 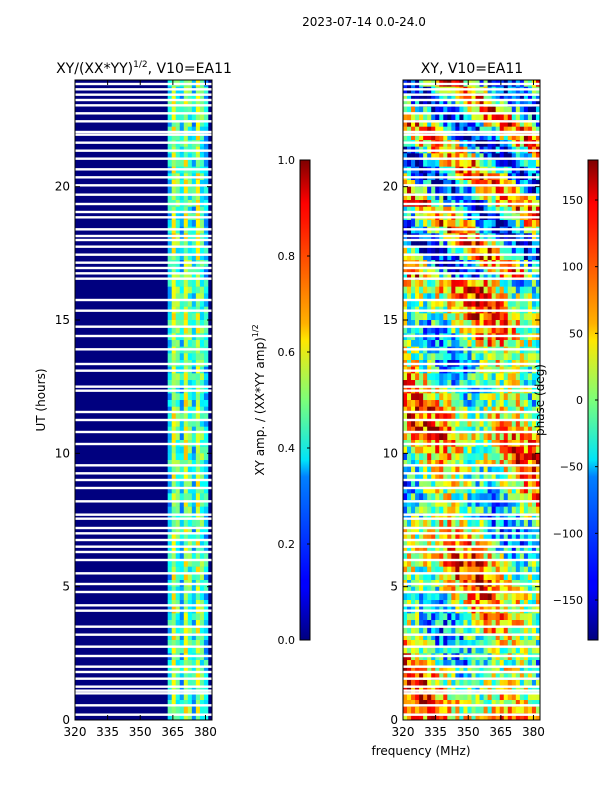 I want to click on x-tick-label: 320, so click(x=75, y=732).